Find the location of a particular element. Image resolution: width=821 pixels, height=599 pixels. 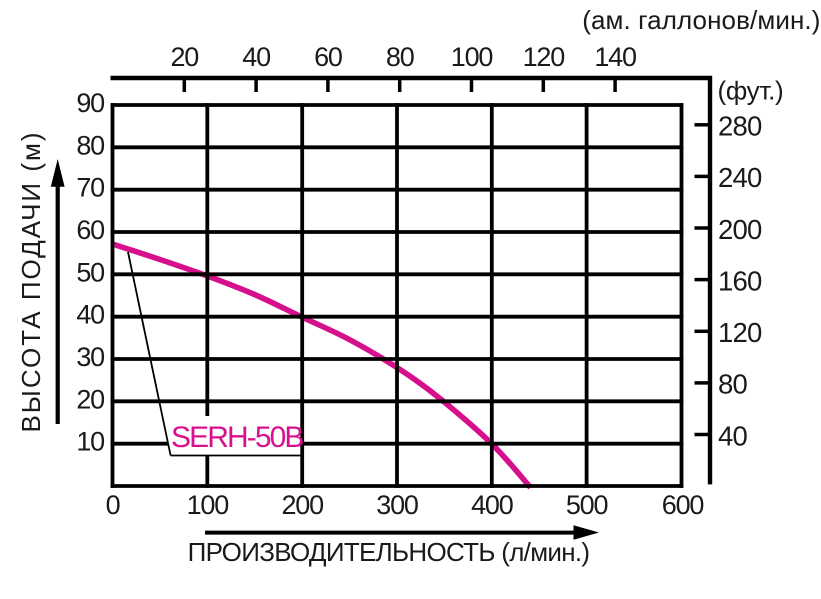

svg-text: 140 is located at coordinates (615, 57).